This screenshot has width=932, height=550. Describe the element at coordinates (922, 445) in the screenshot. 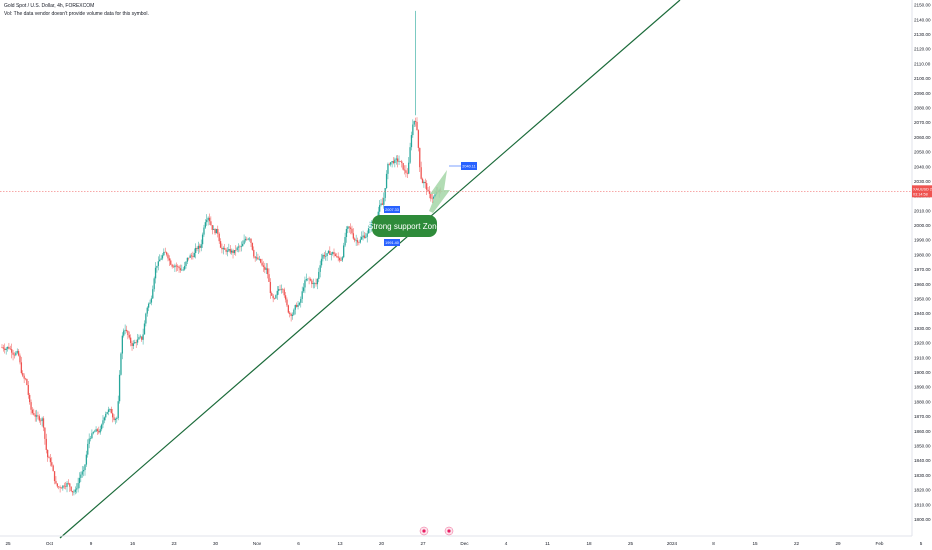

I see `y-tick-label: 1850.00` at that location.